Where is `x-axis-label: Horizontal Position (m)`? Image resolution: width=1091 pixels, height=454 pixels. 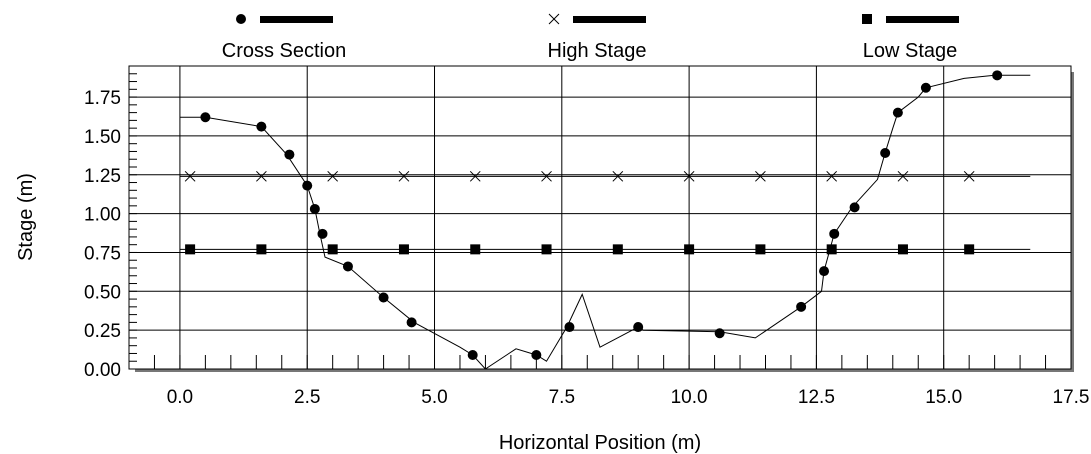 x-axis-label: Horizontal Position (m) is located at coordinates (600, 443).